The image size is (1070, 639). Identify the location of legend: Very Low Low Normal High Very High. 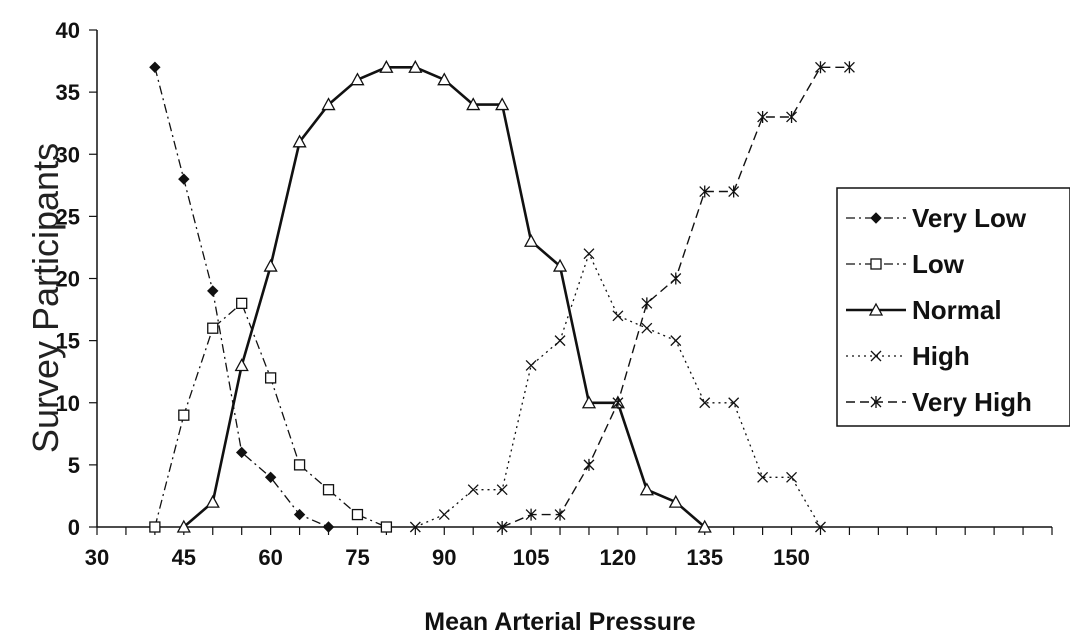
(953, 307).